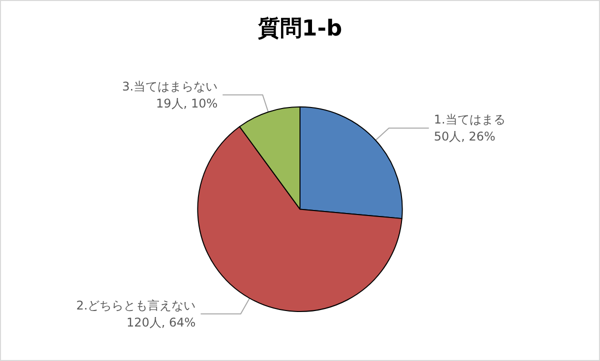 This screenshot has height=361, width=600. I want to click on data-label: 19人, 10%, so click(187, 103).